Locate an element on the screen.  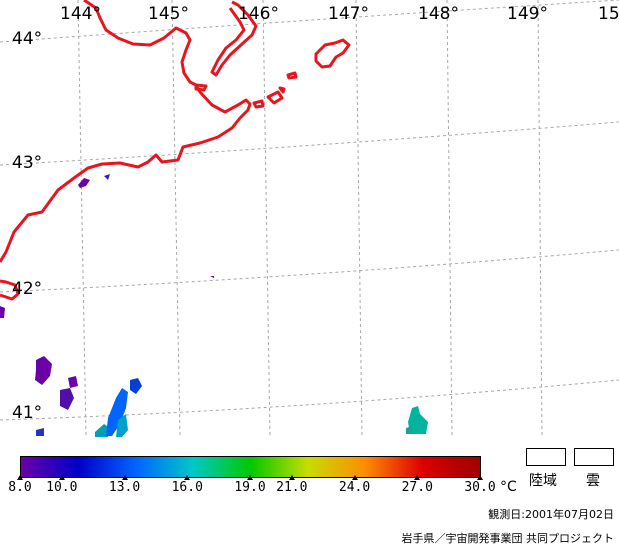
colorbar-tick-label: 21.0 is located at coordinates (292, 487).